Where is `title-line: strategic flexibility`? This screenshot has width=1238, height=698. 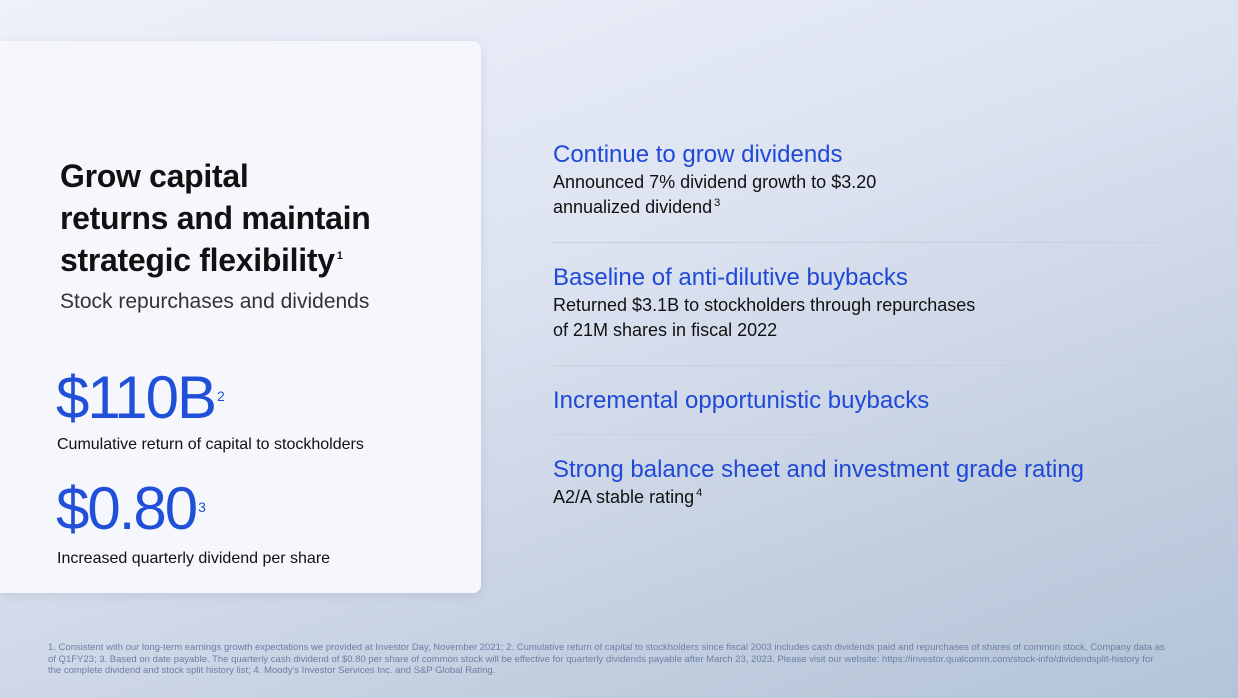 title-line: strategic flexibility is located at coordinates (197, 260).